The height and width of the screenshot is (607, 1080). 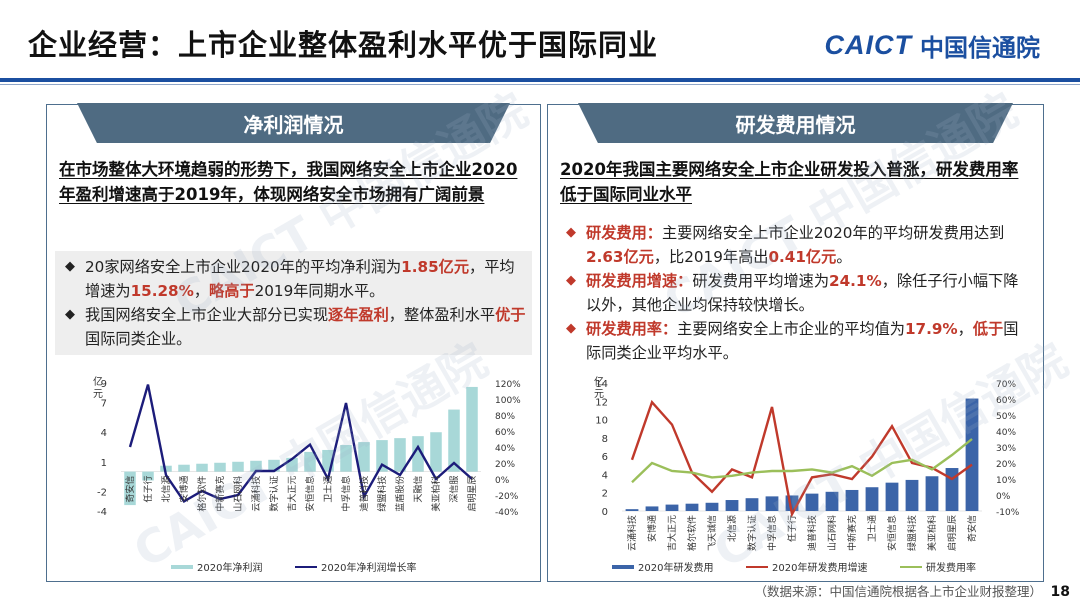 I want to click on bullet-text: 我国网络安全上市企业大部分已实现, so click(x=206, y=315).